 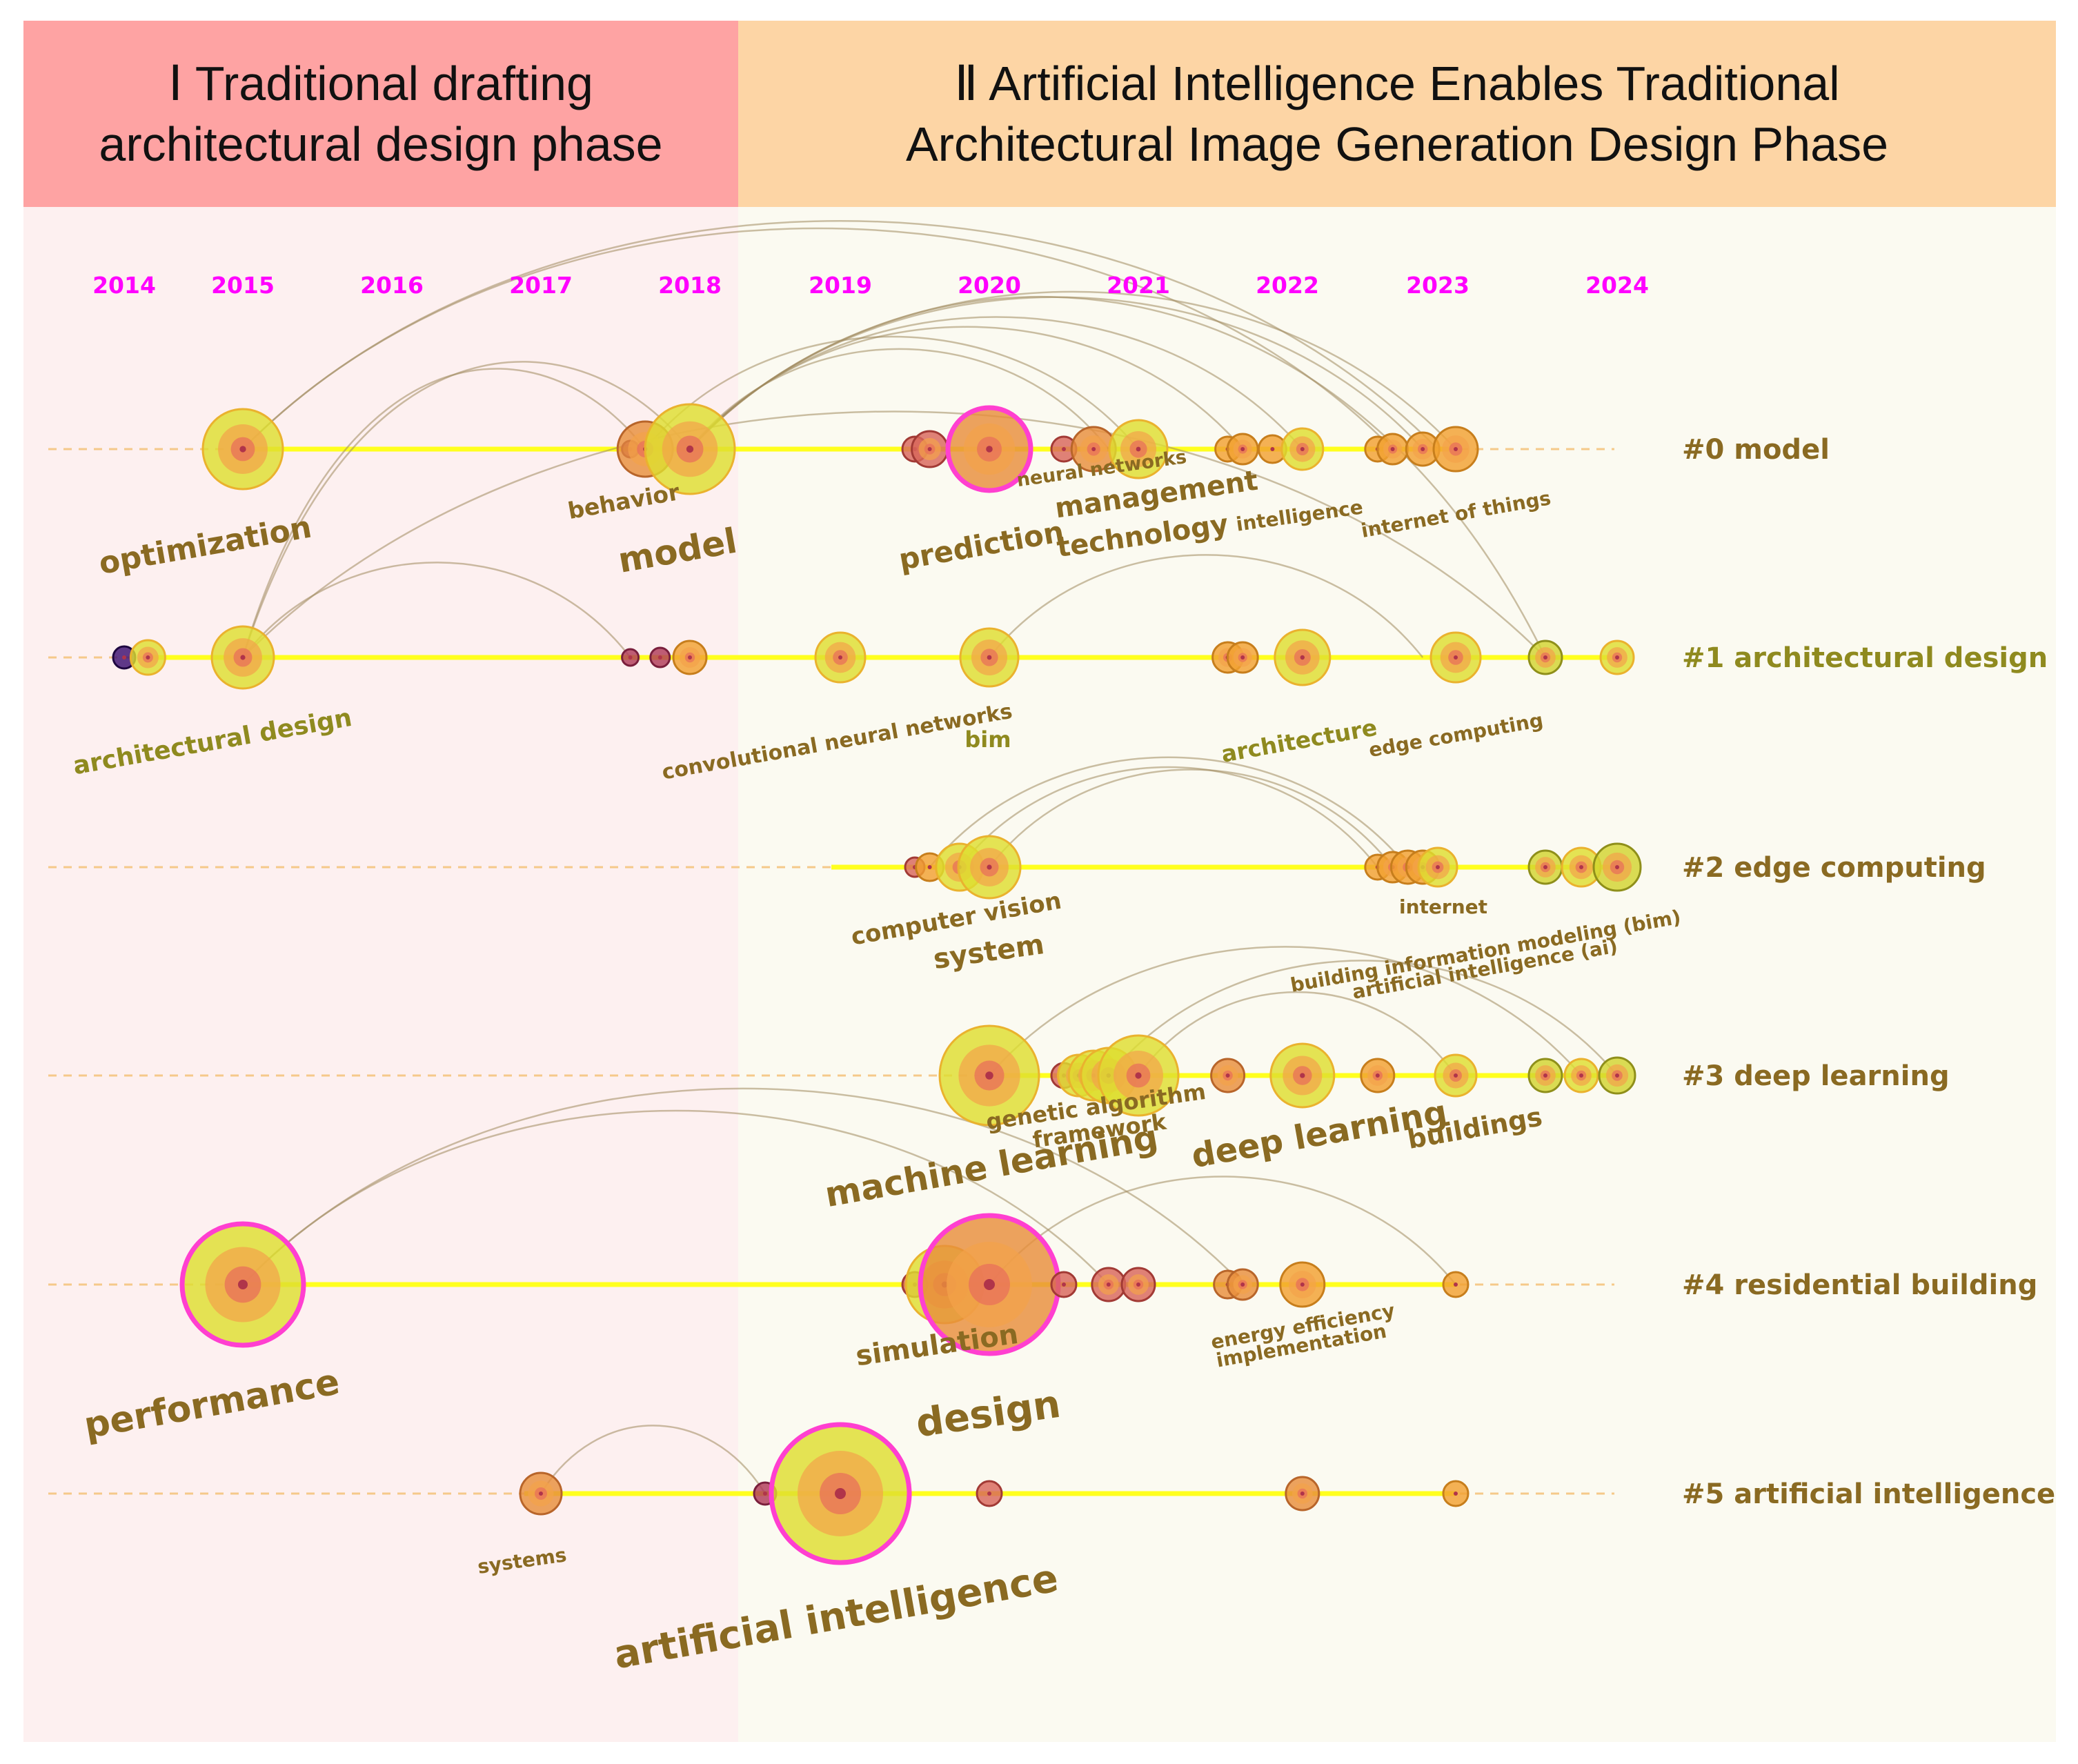 I want to click on keyword-label: performance, so click(x=212, y=1404).